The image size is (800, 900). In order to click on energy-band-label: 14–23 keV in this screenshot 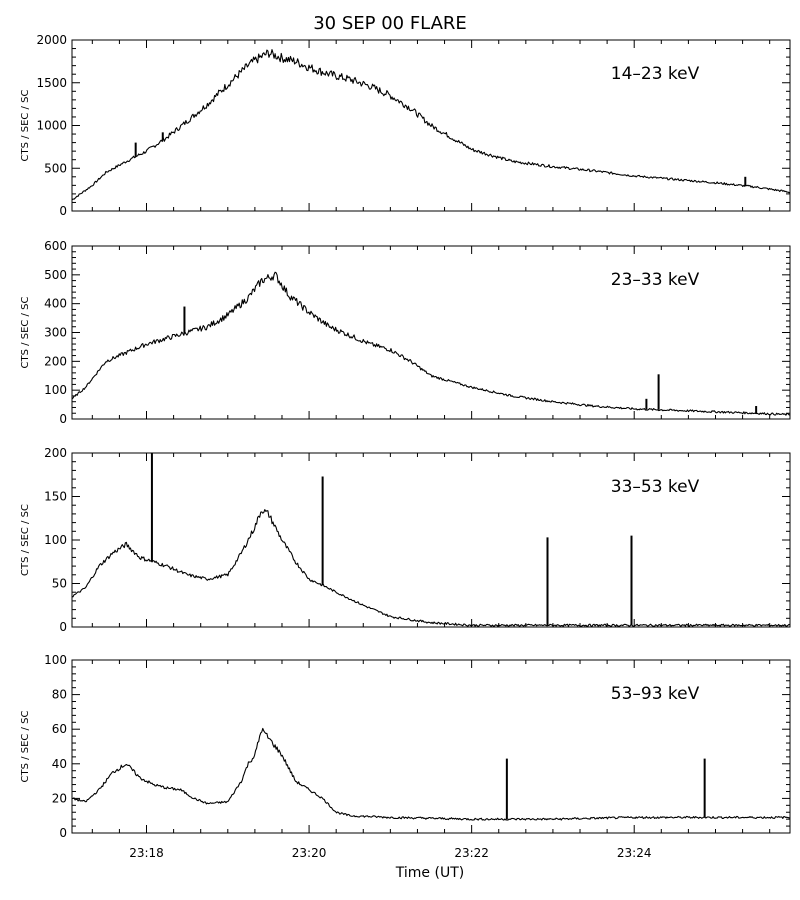, I will do `click(655, 74)`.